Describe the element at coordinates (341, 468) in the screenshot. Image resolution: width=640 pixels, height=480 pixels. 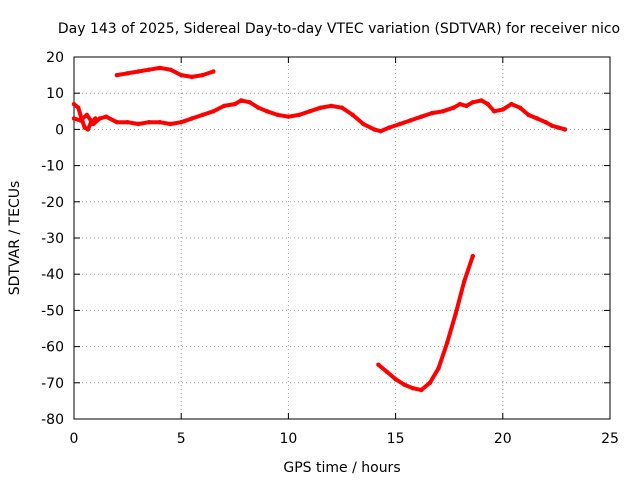
I see `x-axis-label: GPS time / hours` at that location.